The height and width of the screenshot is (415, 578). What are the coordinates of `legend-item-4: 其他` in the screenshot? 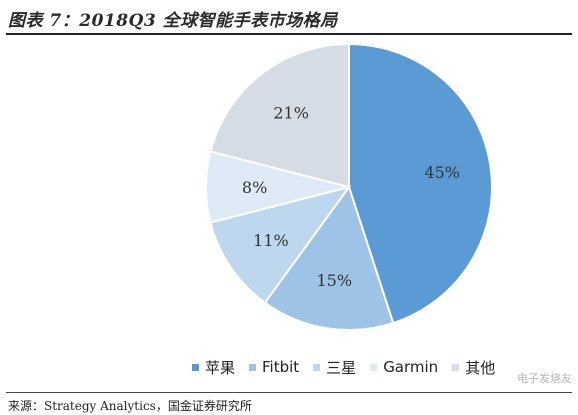 It's located at (473, 367).